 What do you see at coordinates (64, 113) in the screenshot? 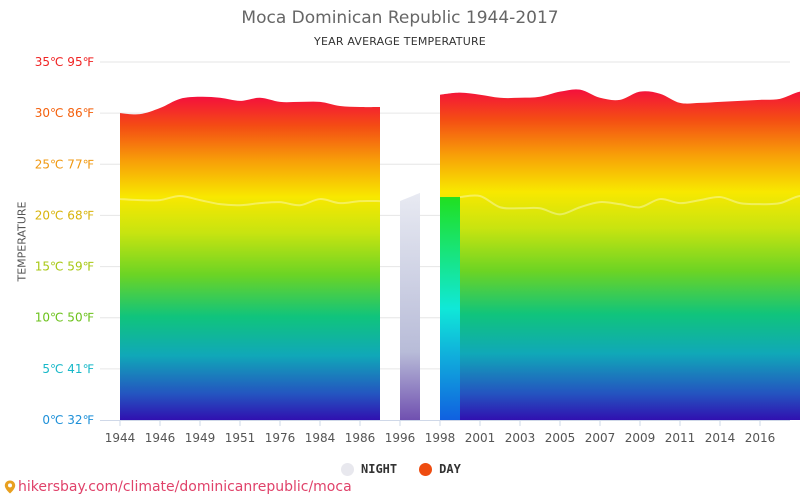
I see `y-tick-label: 30℃ 86℉` at bounding box center [64, 113].